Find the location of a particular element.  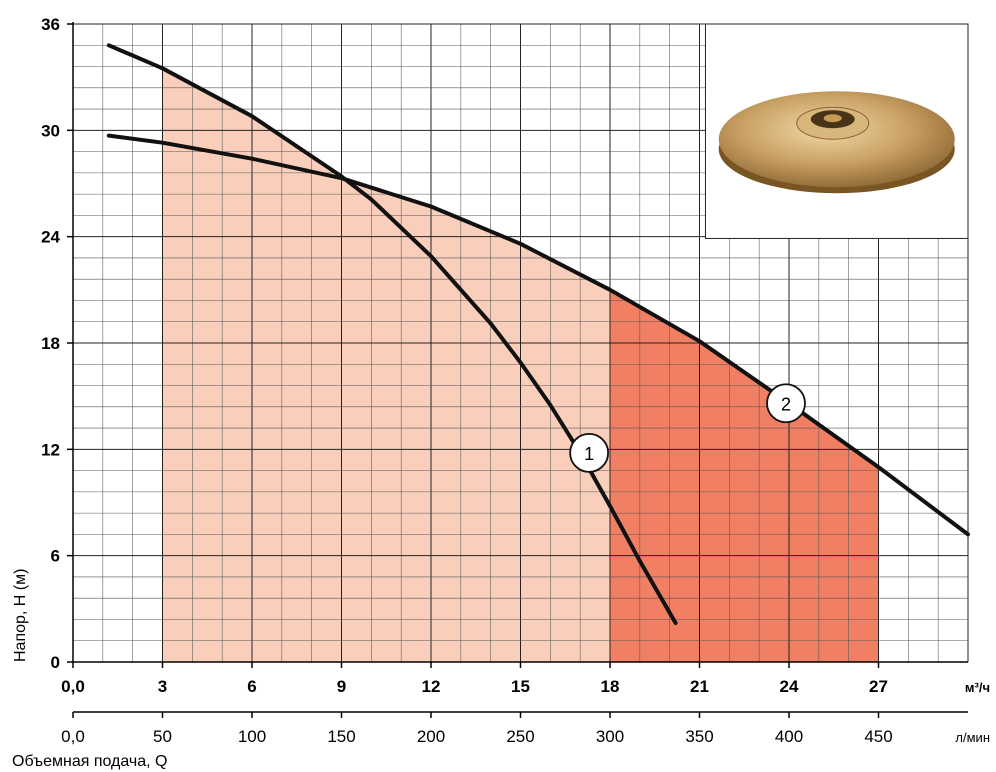

x-unit-label: м³/ч is located at coordinates (977, 687).